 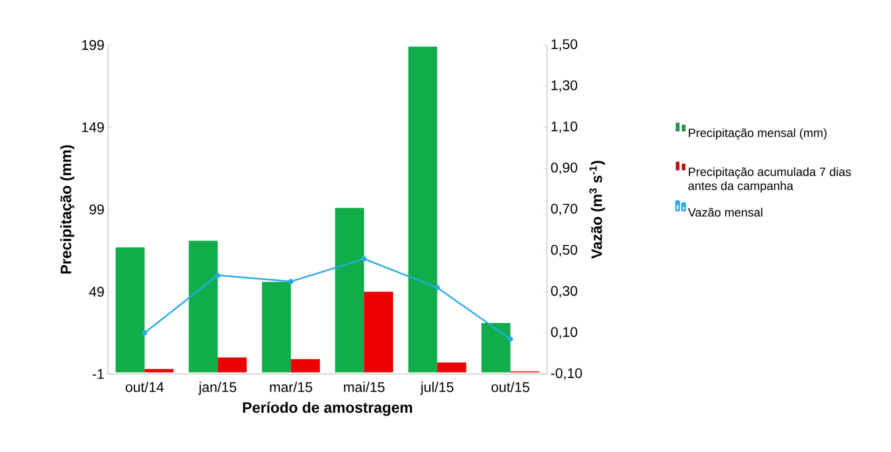 What do you see at coordinates (565, 45) in the screenshot?
I see `y2-tick-label: 1,50` at bounding box center [565, 45].